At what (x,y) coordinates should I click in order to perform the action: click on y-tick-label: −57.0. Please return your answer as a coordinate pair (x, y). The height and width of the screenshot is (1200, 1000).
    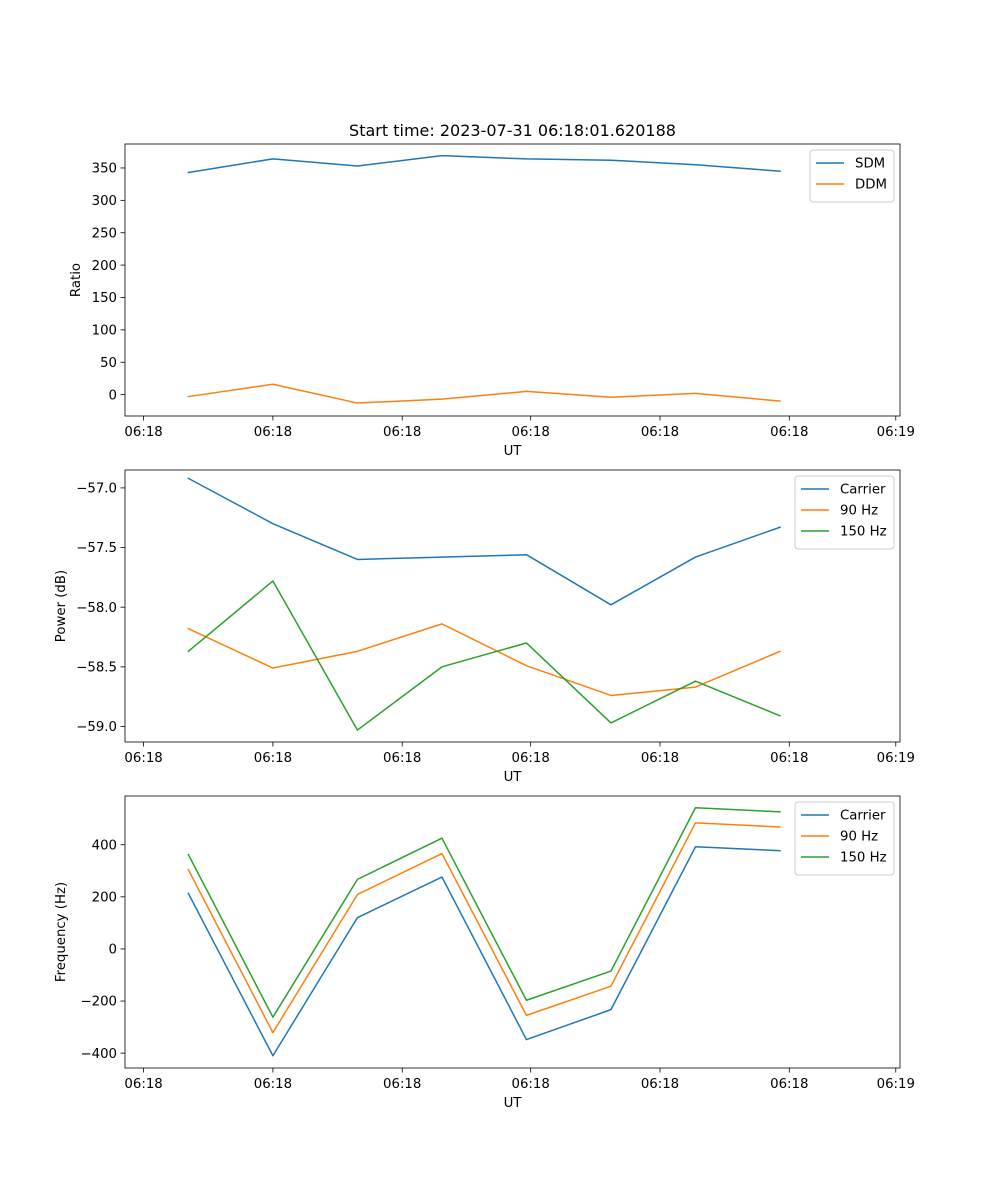
    Looking at the image, I should click on (96, 489).